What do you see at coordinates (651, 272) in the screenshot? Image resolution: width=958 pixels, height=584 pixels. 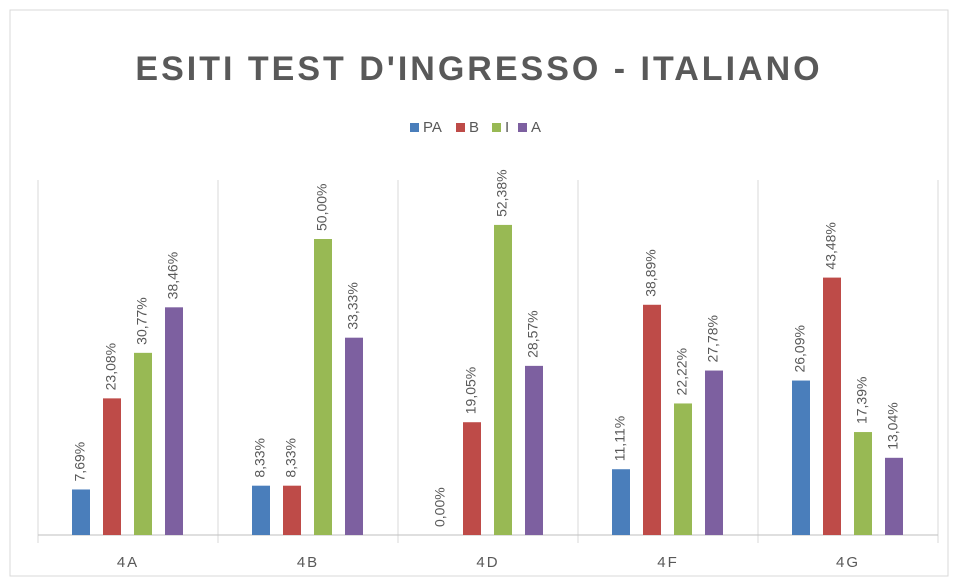 I see `value-label: 38,89%` at bounding box center [651, 272].